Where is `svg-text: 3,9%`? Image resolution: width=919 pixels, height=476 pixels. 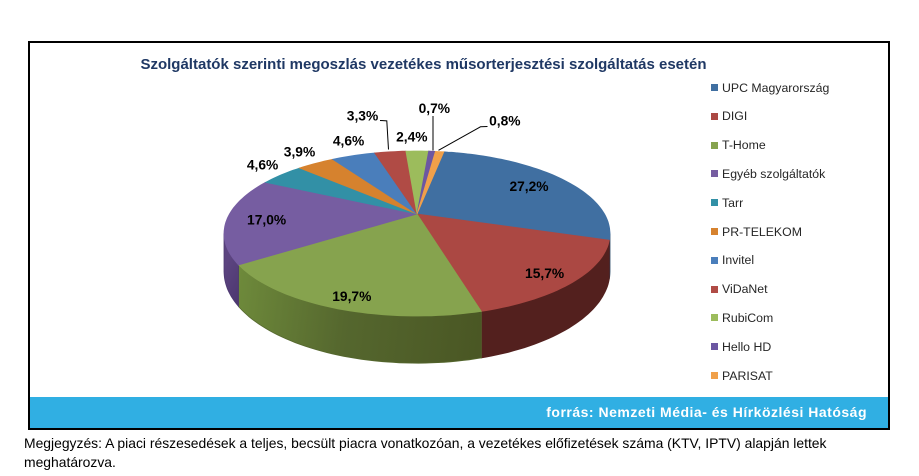
svg-text: 3,9% is located at coordinates (299, 152).